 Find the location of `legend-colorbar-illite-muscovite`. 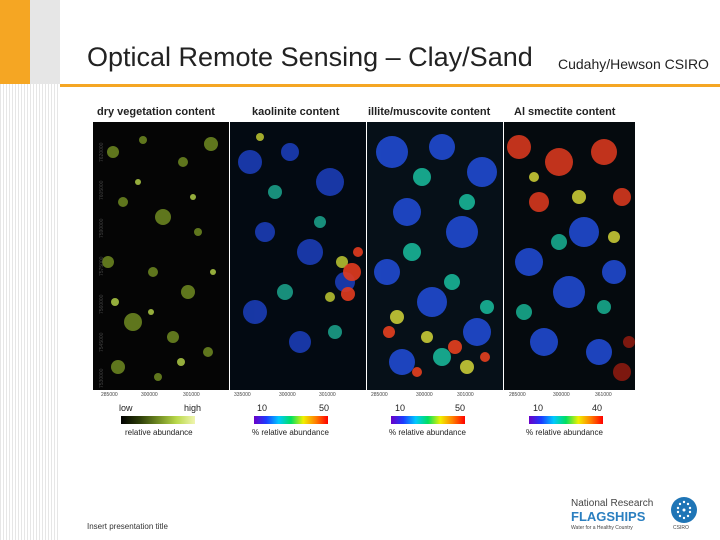

legend-colorbar-illite-muscovite is located at coordinates (428, 420).